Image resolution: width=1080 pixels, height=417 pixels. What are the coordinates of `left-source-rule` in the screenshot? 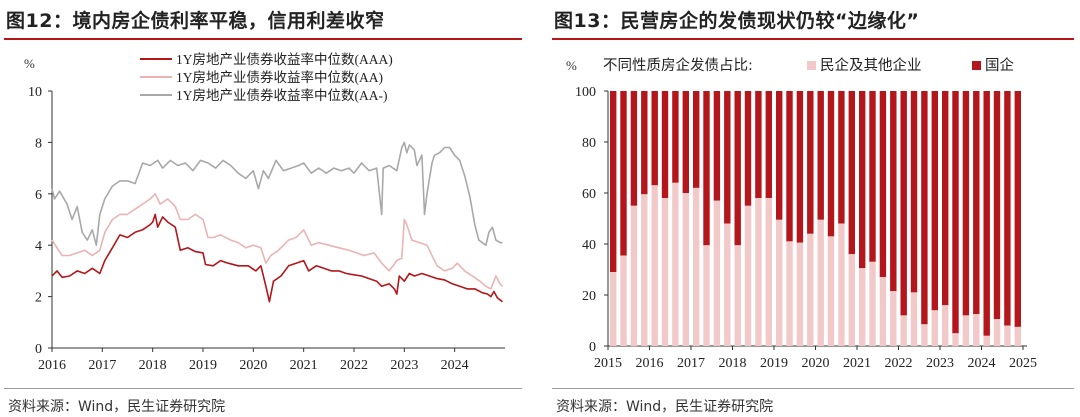 It's located at (263, 388).